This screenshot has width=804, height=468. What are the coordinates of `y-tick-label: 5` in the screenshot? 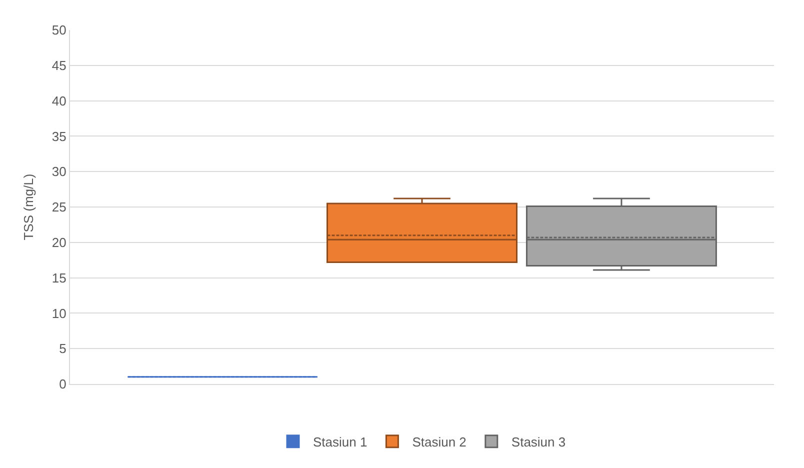 It's located at (62, 348).